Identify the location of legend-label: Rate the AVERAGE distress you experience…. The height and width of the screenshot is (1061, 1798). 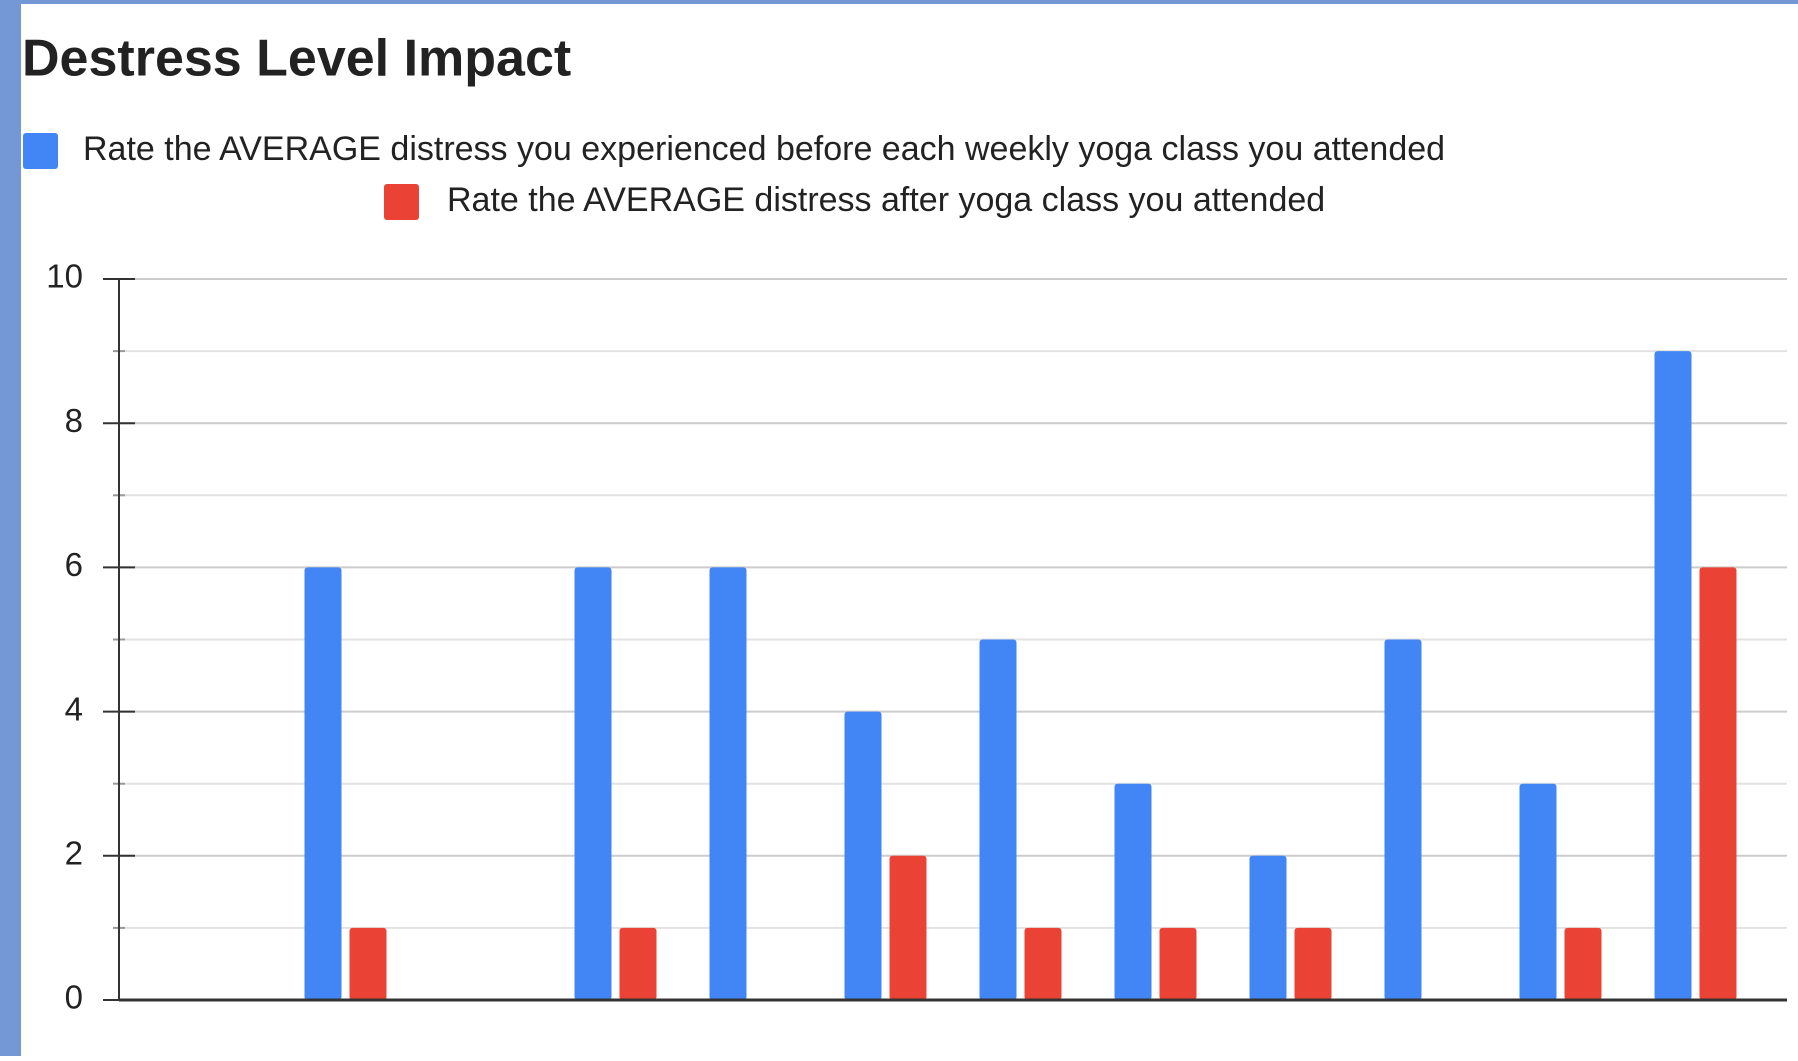
(764, 149).